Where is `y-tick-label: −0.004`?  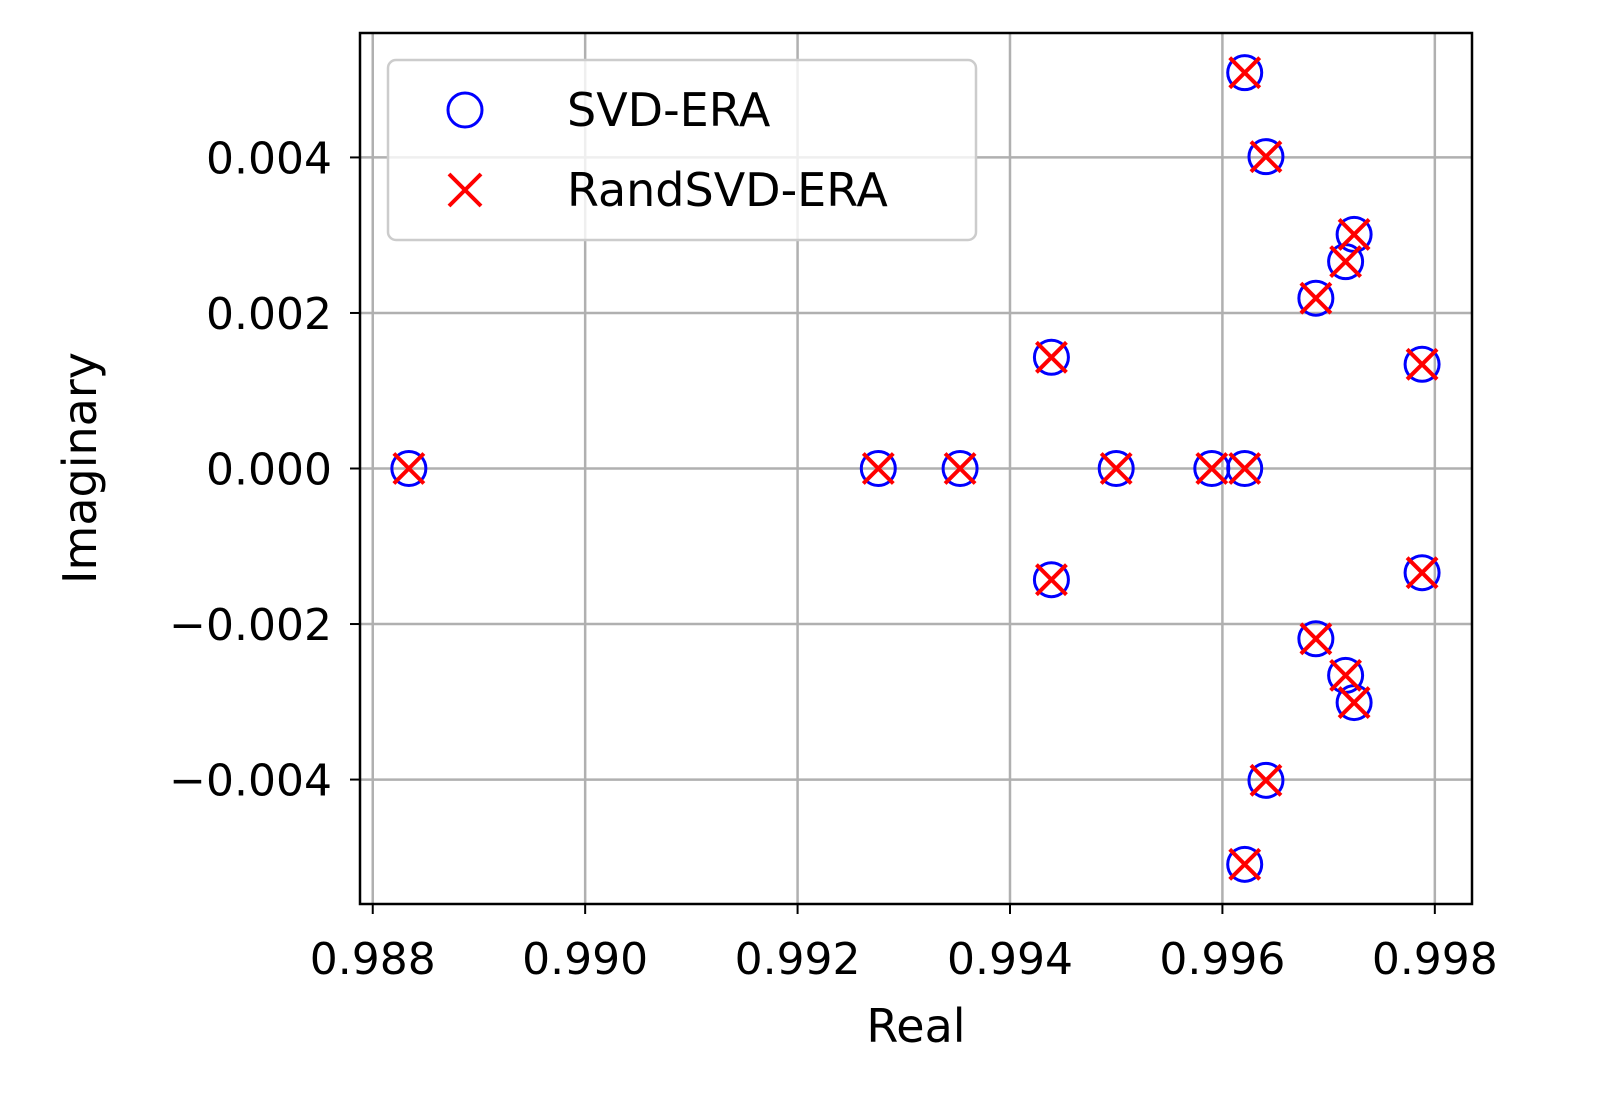 y-tick-label: −0.004 is located at coordinates (250, 781).